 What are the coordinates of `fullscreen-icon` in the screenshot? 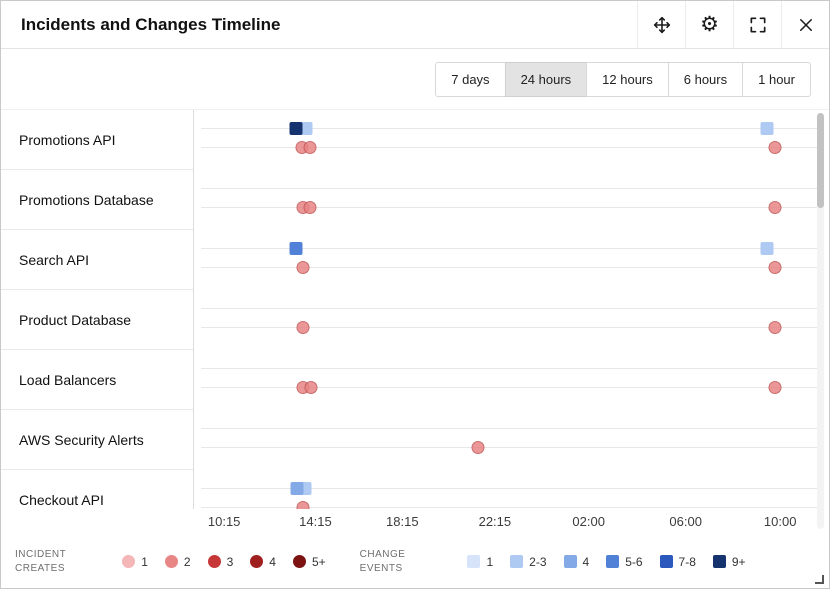 It's located at (757, 24).